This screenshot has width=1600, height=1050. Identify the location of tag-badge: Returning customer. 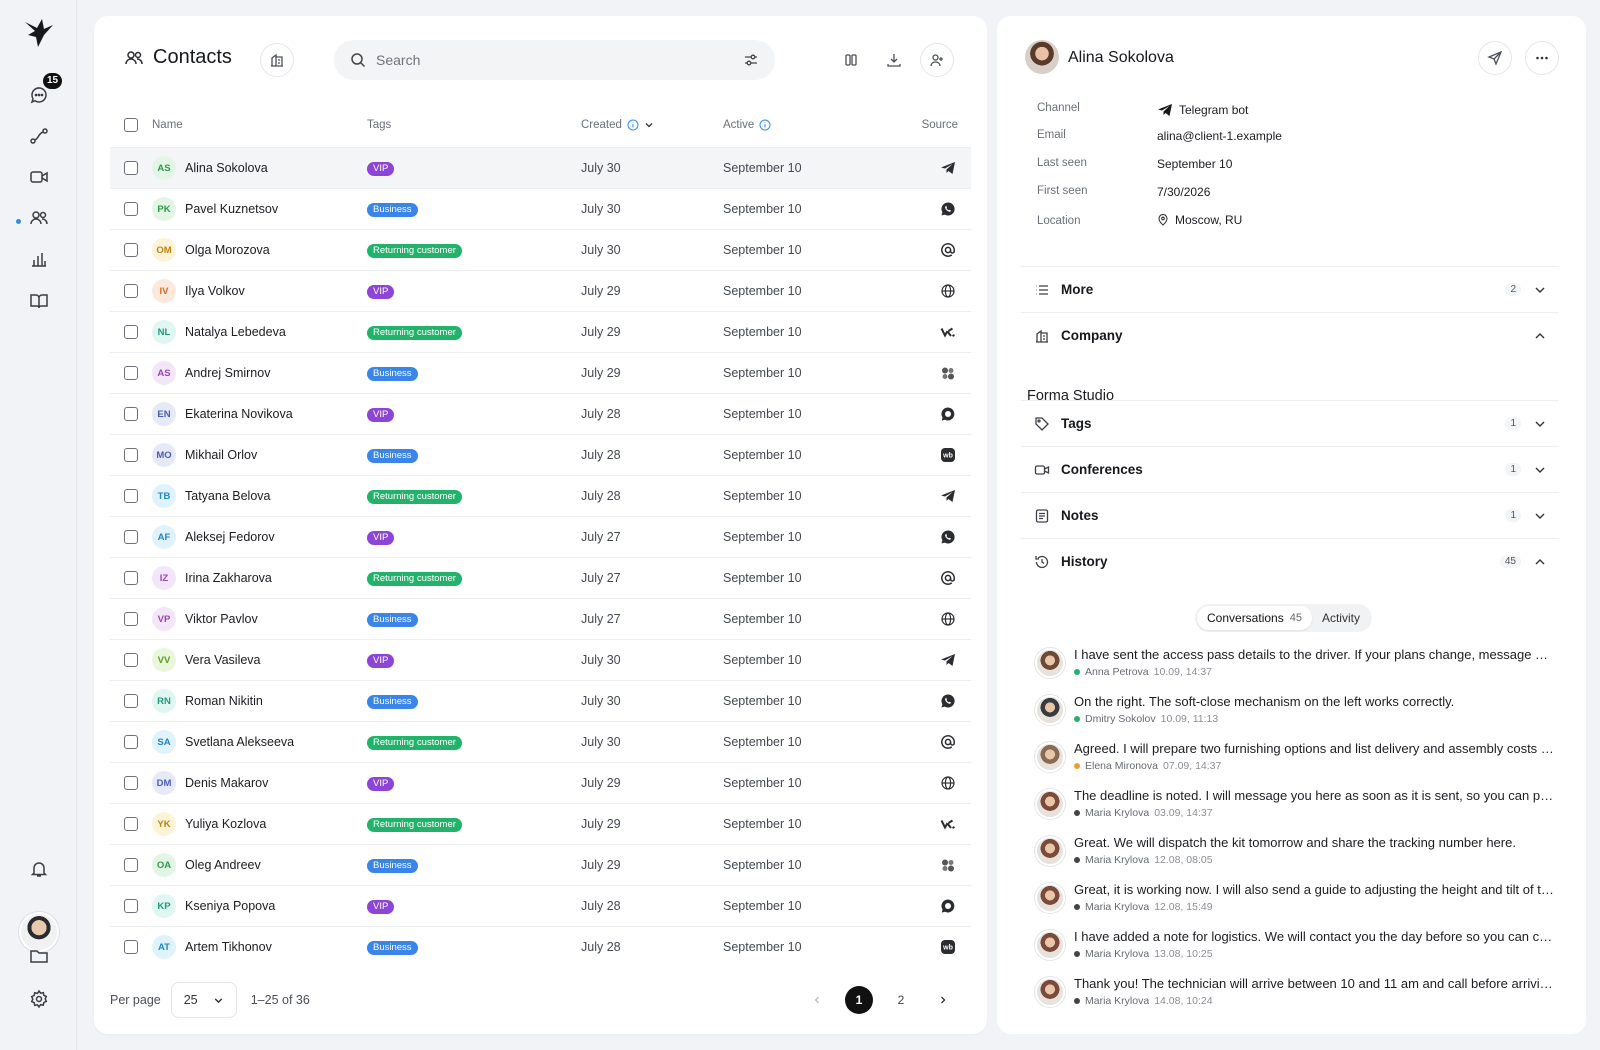
(414, 825).